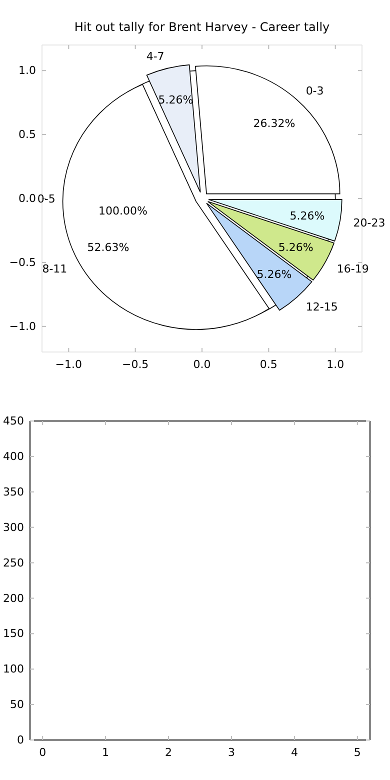 This screenshot has width=390, height=780. Describe the element at coordinates (135, 364) in the screenshot. I see `x-tick-label: −0.5` at that location.